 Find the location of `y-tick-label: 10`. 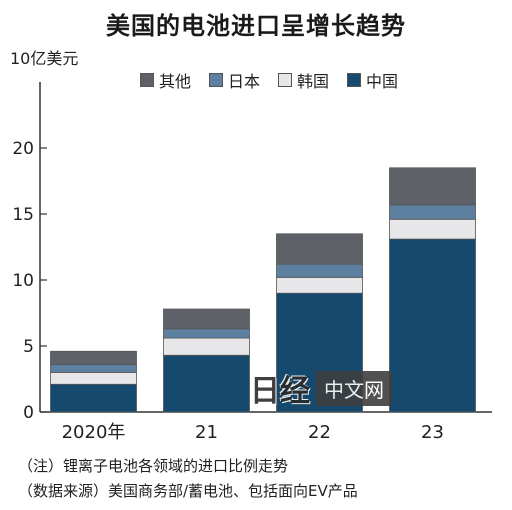

y-tick-label: 10 is located at coordinates (23, 281).